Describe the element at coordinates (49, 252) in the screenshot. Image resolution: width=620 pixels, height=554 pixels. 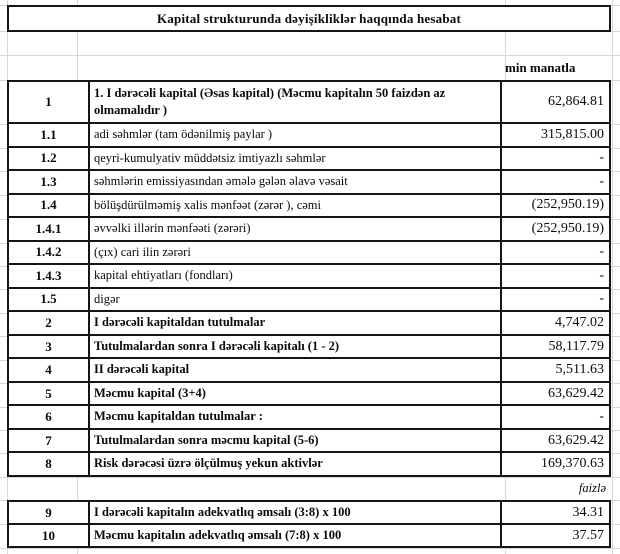
I see `row-number: 1.4.2` at that location.